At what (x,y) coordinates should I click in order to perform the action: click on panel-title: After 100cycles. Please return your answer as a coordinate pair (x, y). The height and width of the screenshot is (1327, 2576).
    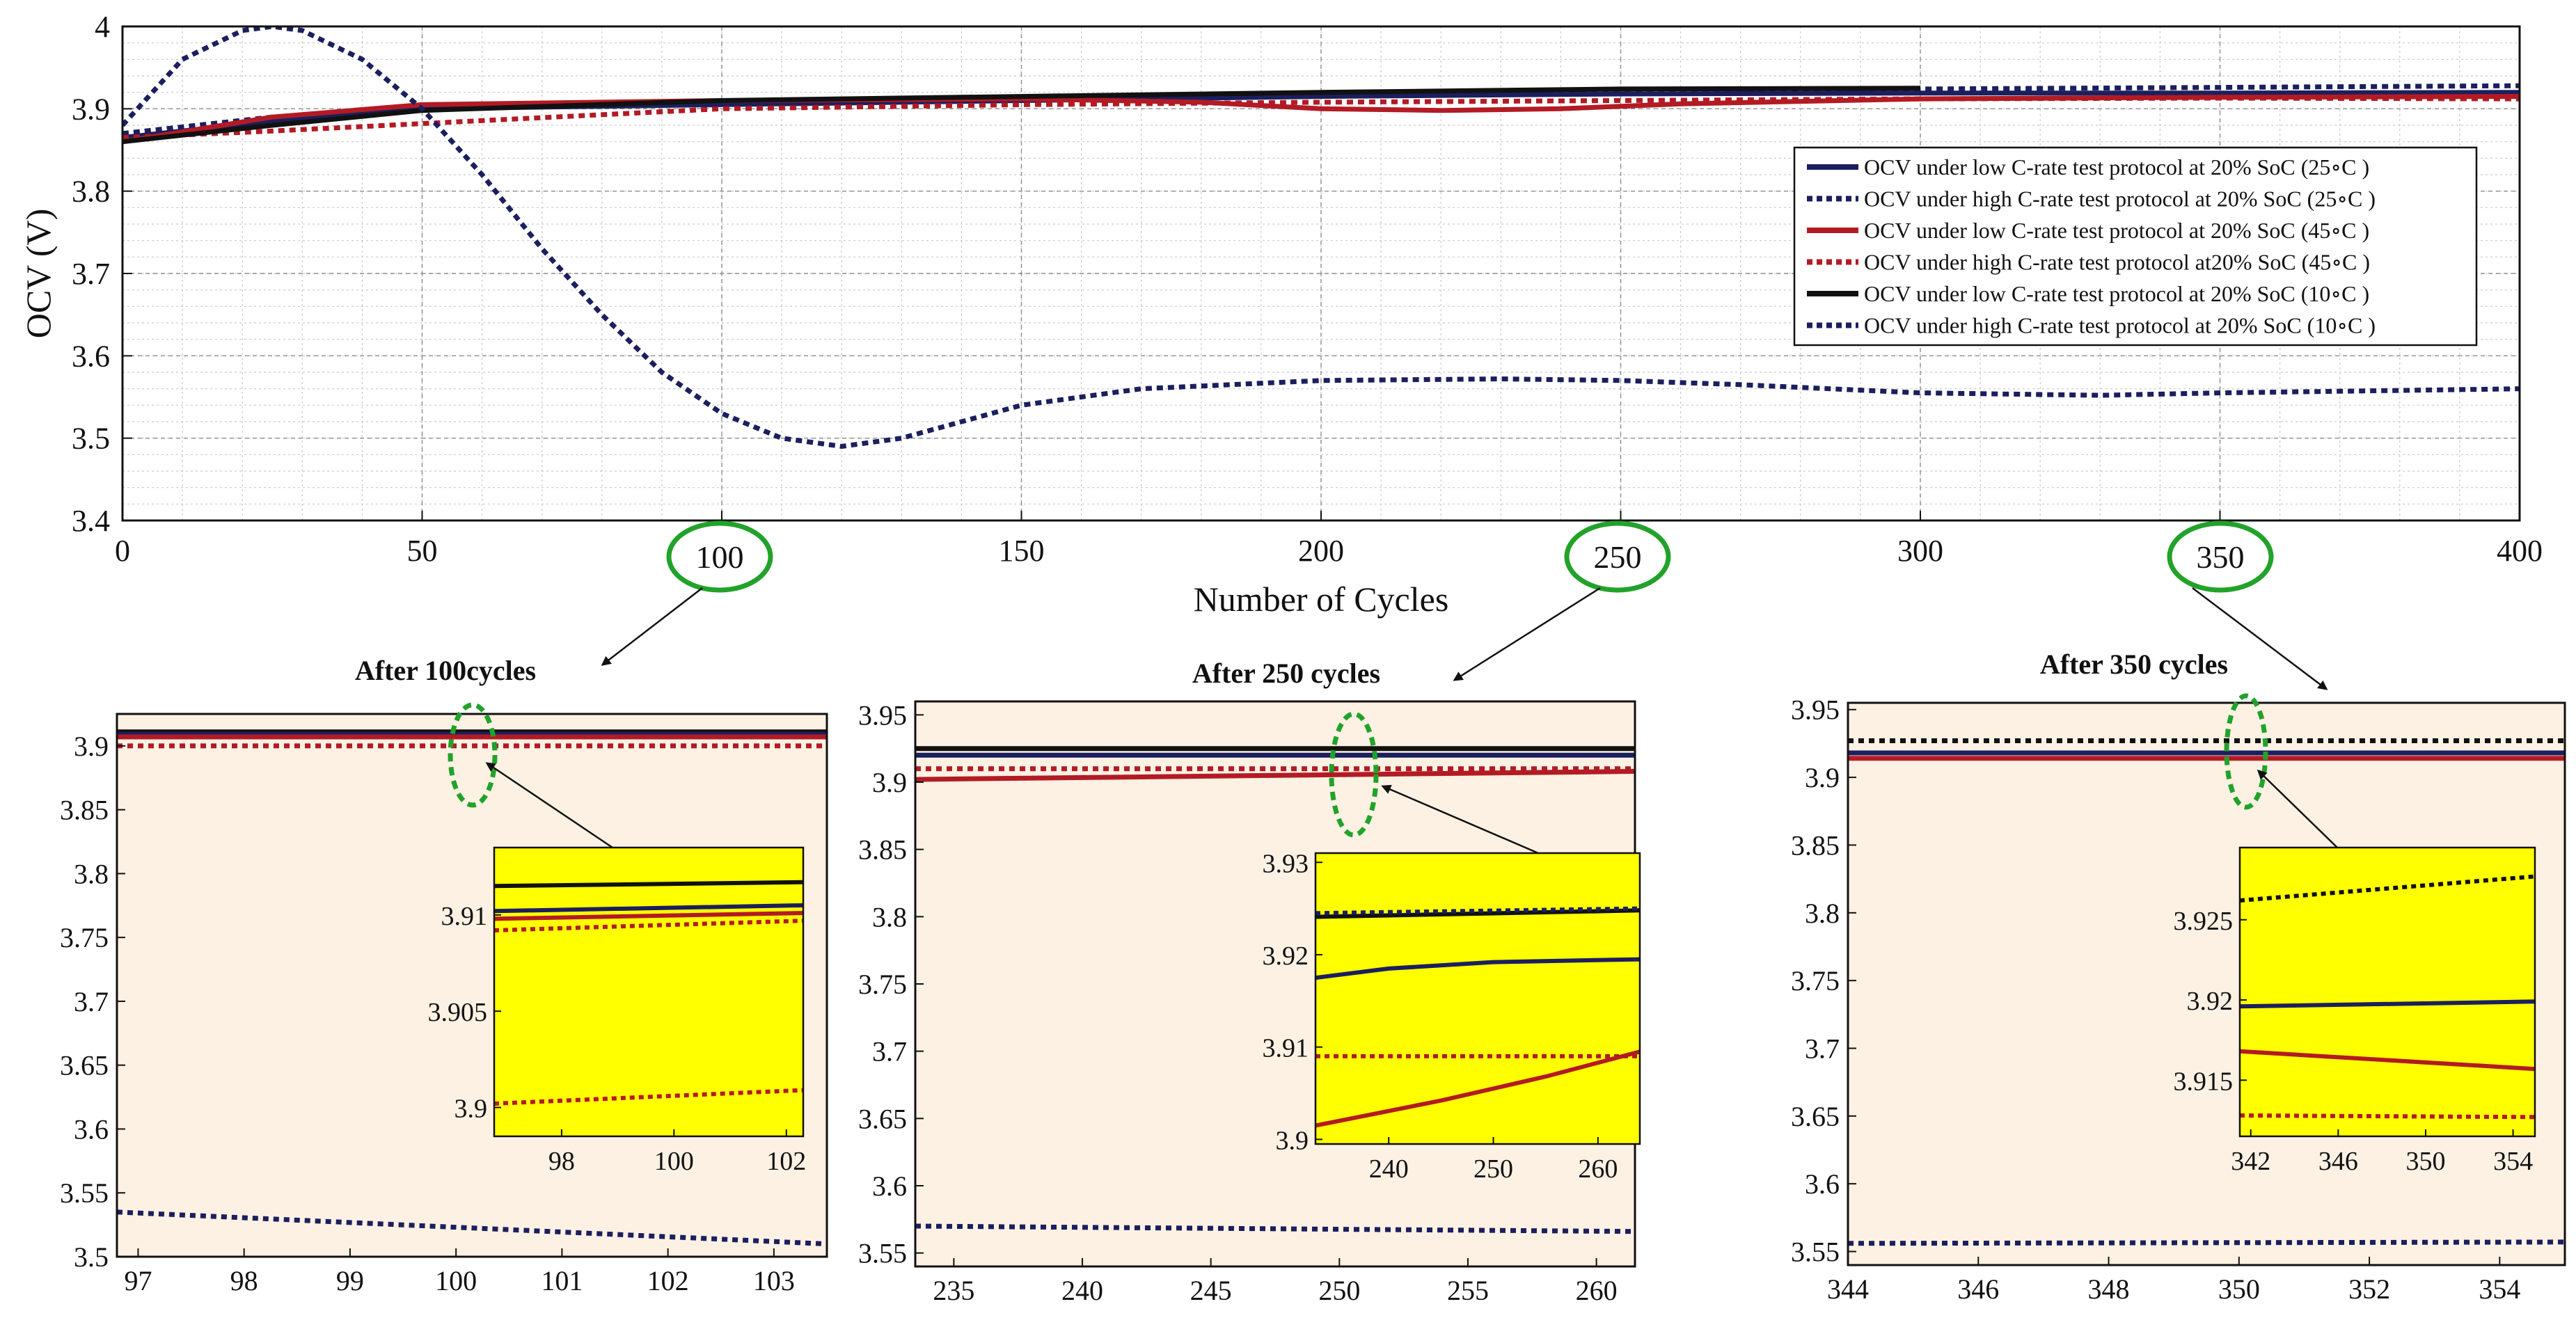
    Looking at the image, I should click on (445, 670).